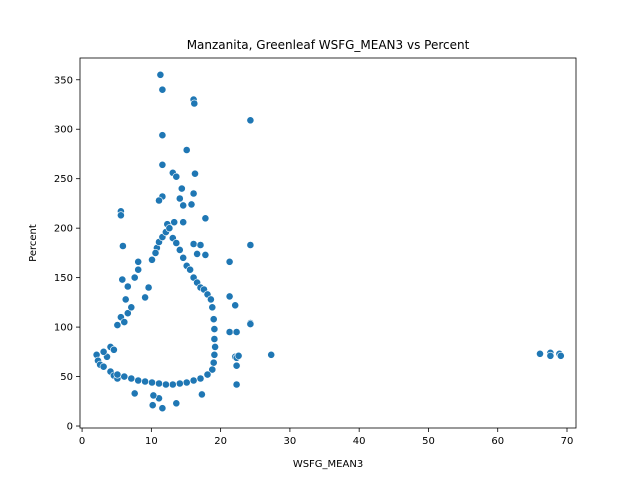 Image resolution: width=640 pixels, height=480 pixels. What do you see at coordinates (428, 441) in the screenshot?
I see `x-tick-label: 50` at bounding box center [428, 441].